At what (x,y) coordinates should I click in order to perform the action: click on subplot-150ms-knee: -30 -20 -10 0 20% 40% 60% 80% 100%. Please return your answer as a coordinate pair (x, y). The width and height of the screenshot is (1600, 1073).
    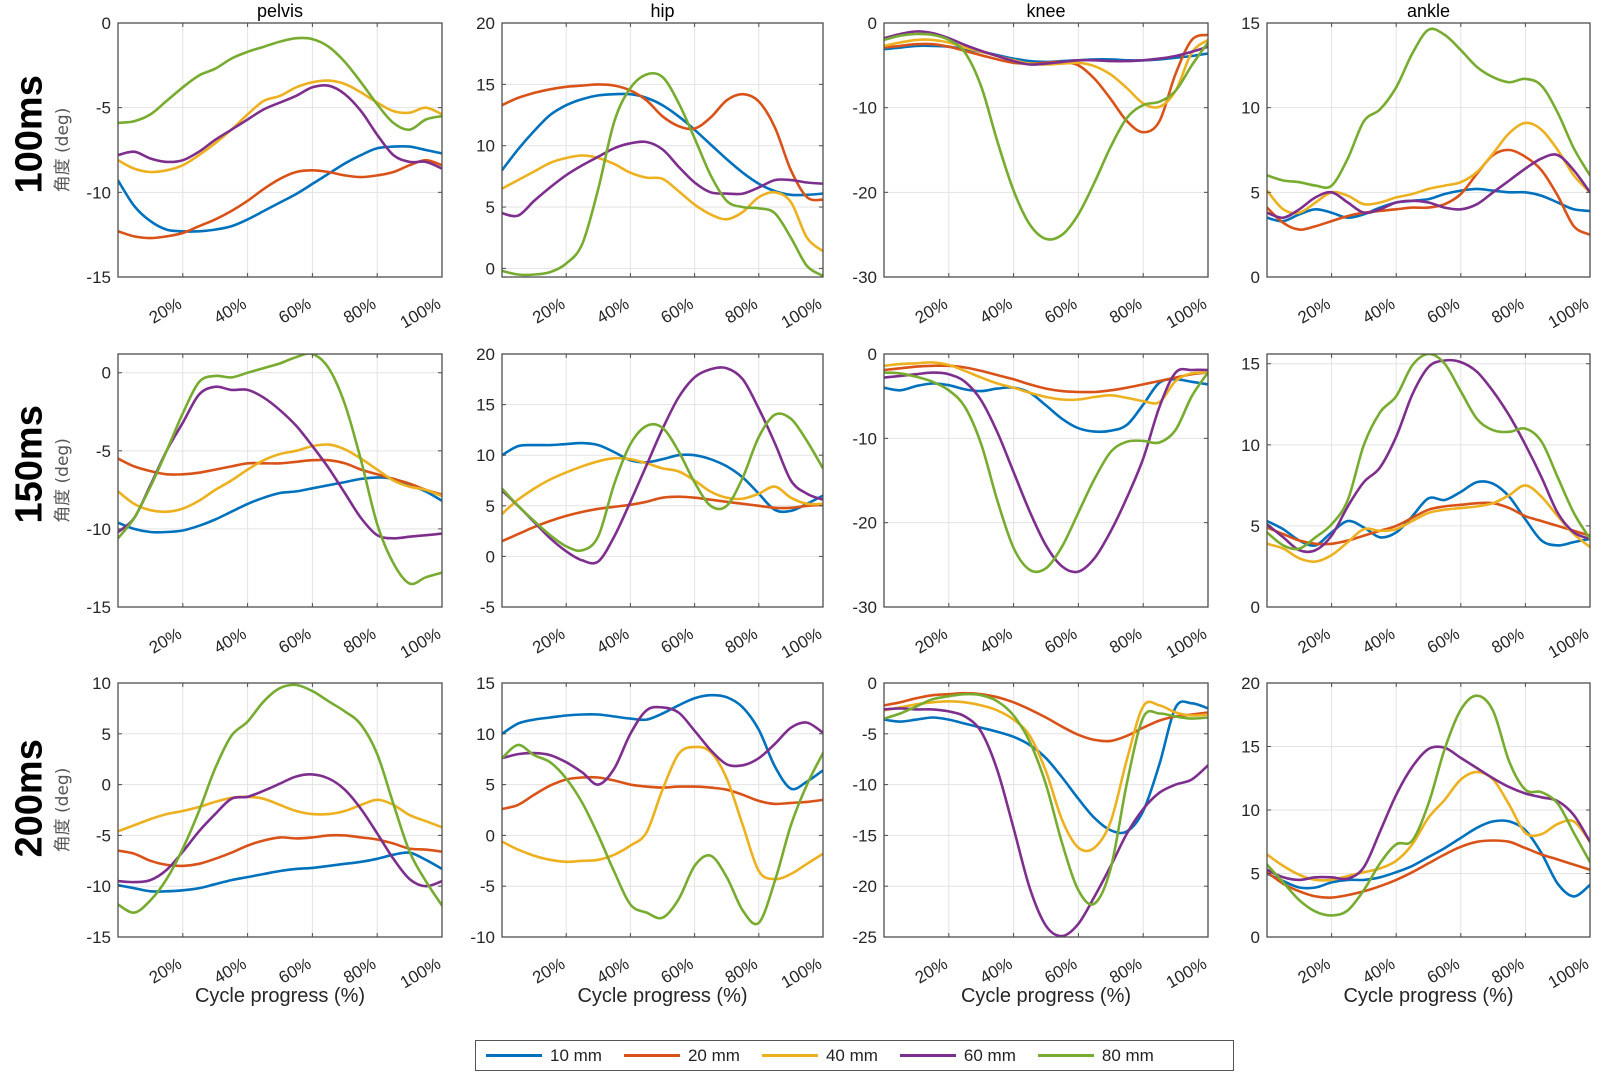
    Looking at the image, I should click on (1031, 503).